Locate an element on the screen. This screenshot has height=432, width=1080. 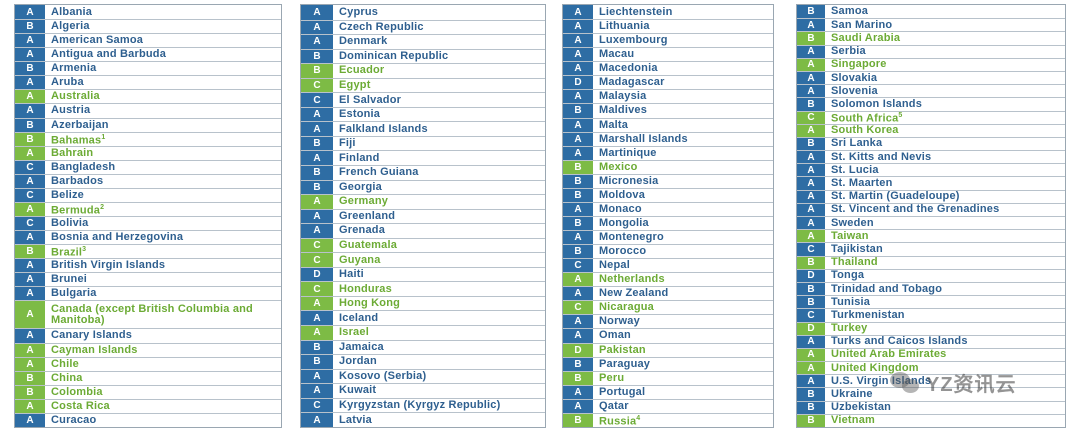
country-name-text: Russia is located at coordinates (618, 421).